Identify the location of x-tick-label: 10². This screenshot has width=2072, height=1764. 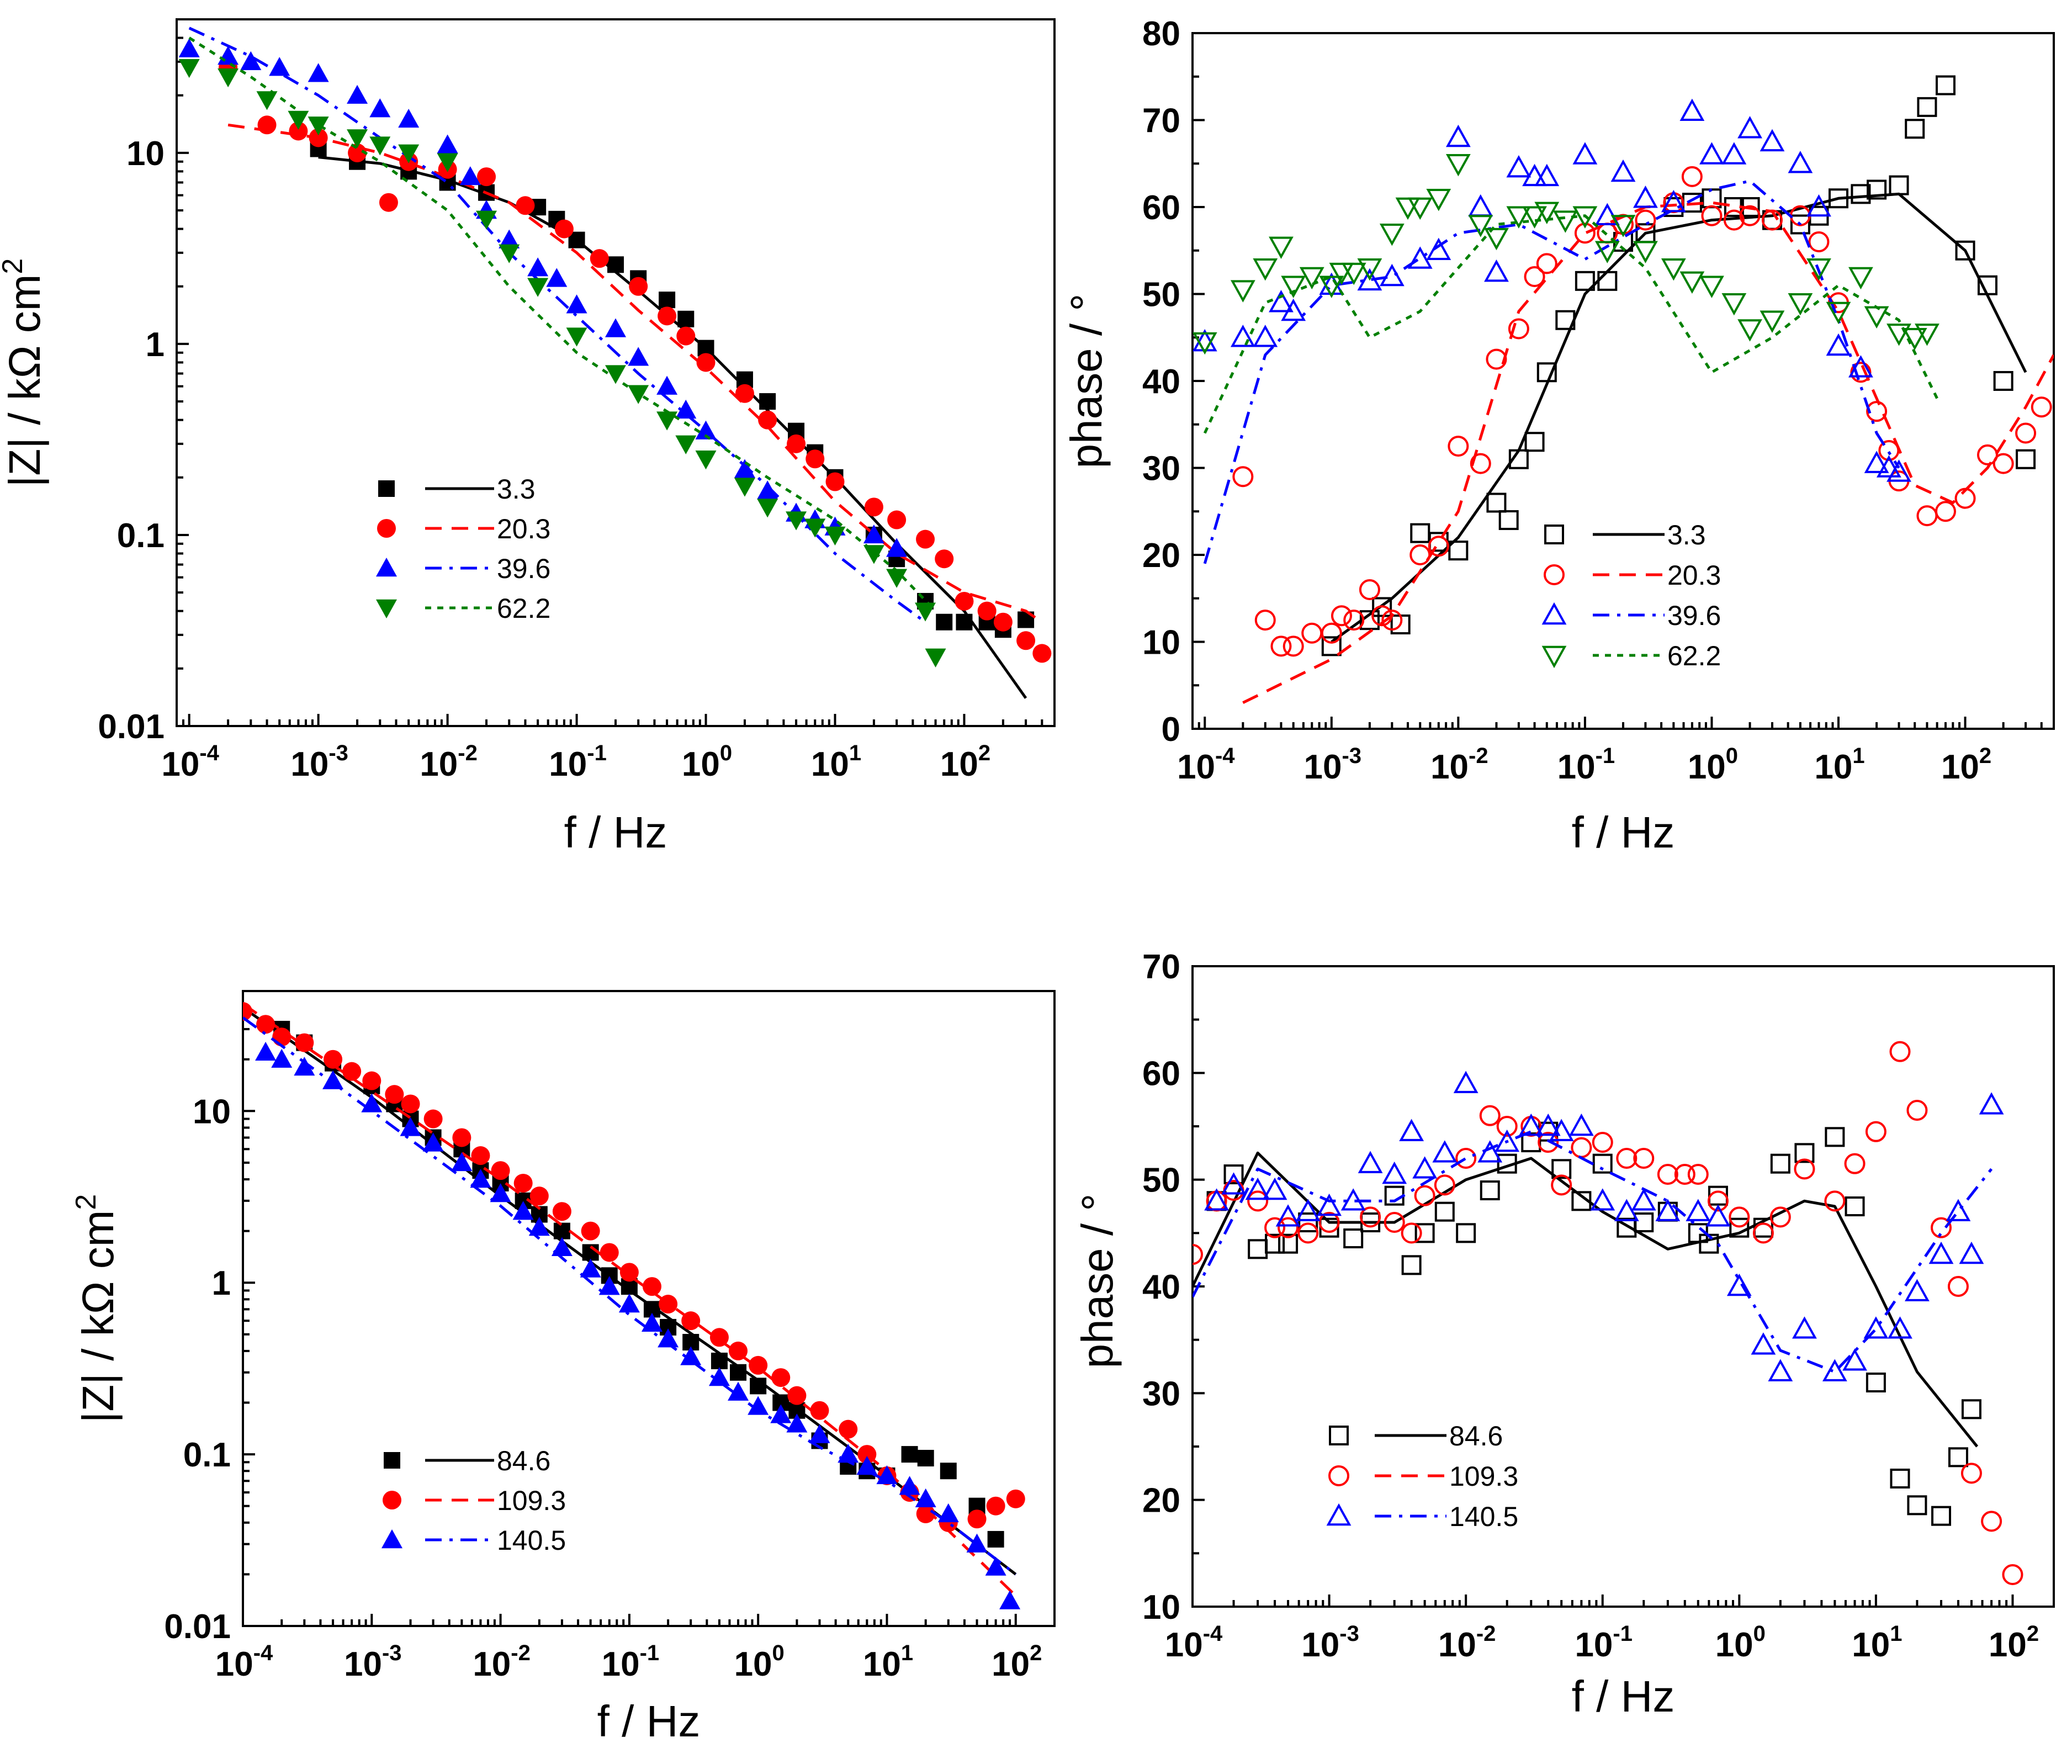
(2014, 1643).